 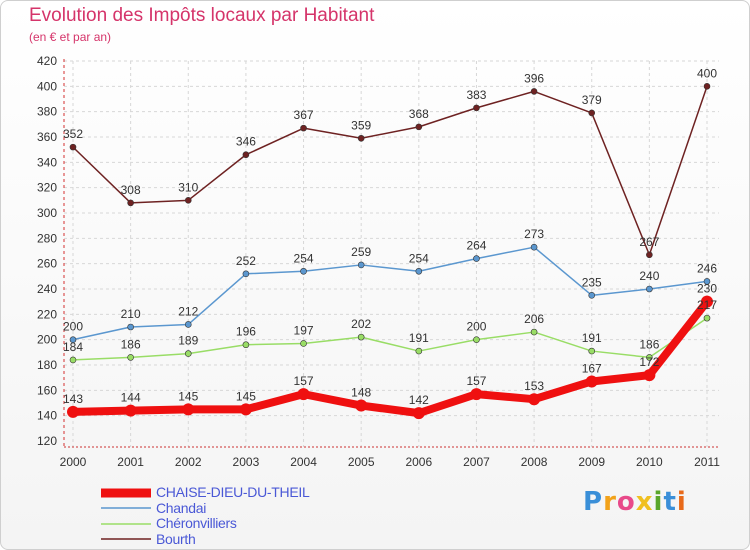 I want to click on data-label: 308, so click(x=131, y=190).